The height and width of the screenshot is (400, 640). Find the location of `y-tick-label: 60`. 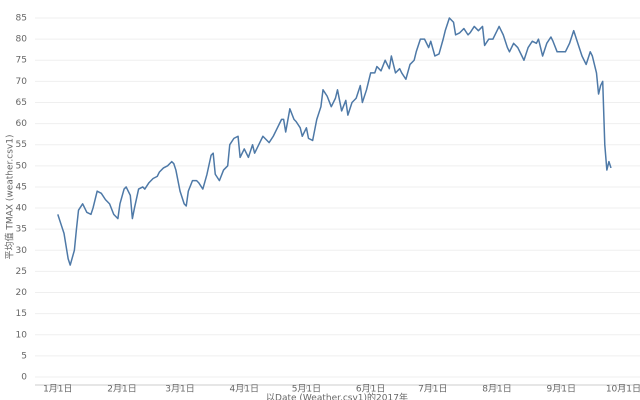

y-tick-label: 60 is located at coordinates (22, 124).